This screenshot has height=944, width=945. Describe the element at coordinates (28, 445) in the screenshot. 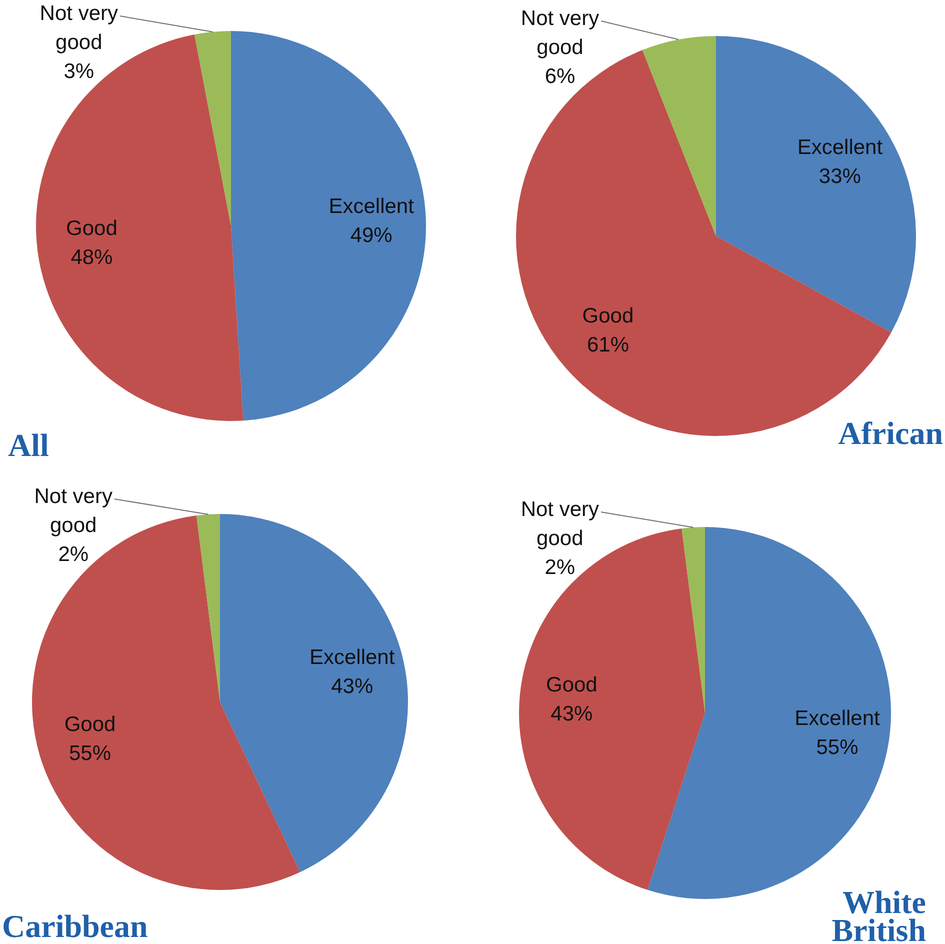

I see `text: All` at that location.